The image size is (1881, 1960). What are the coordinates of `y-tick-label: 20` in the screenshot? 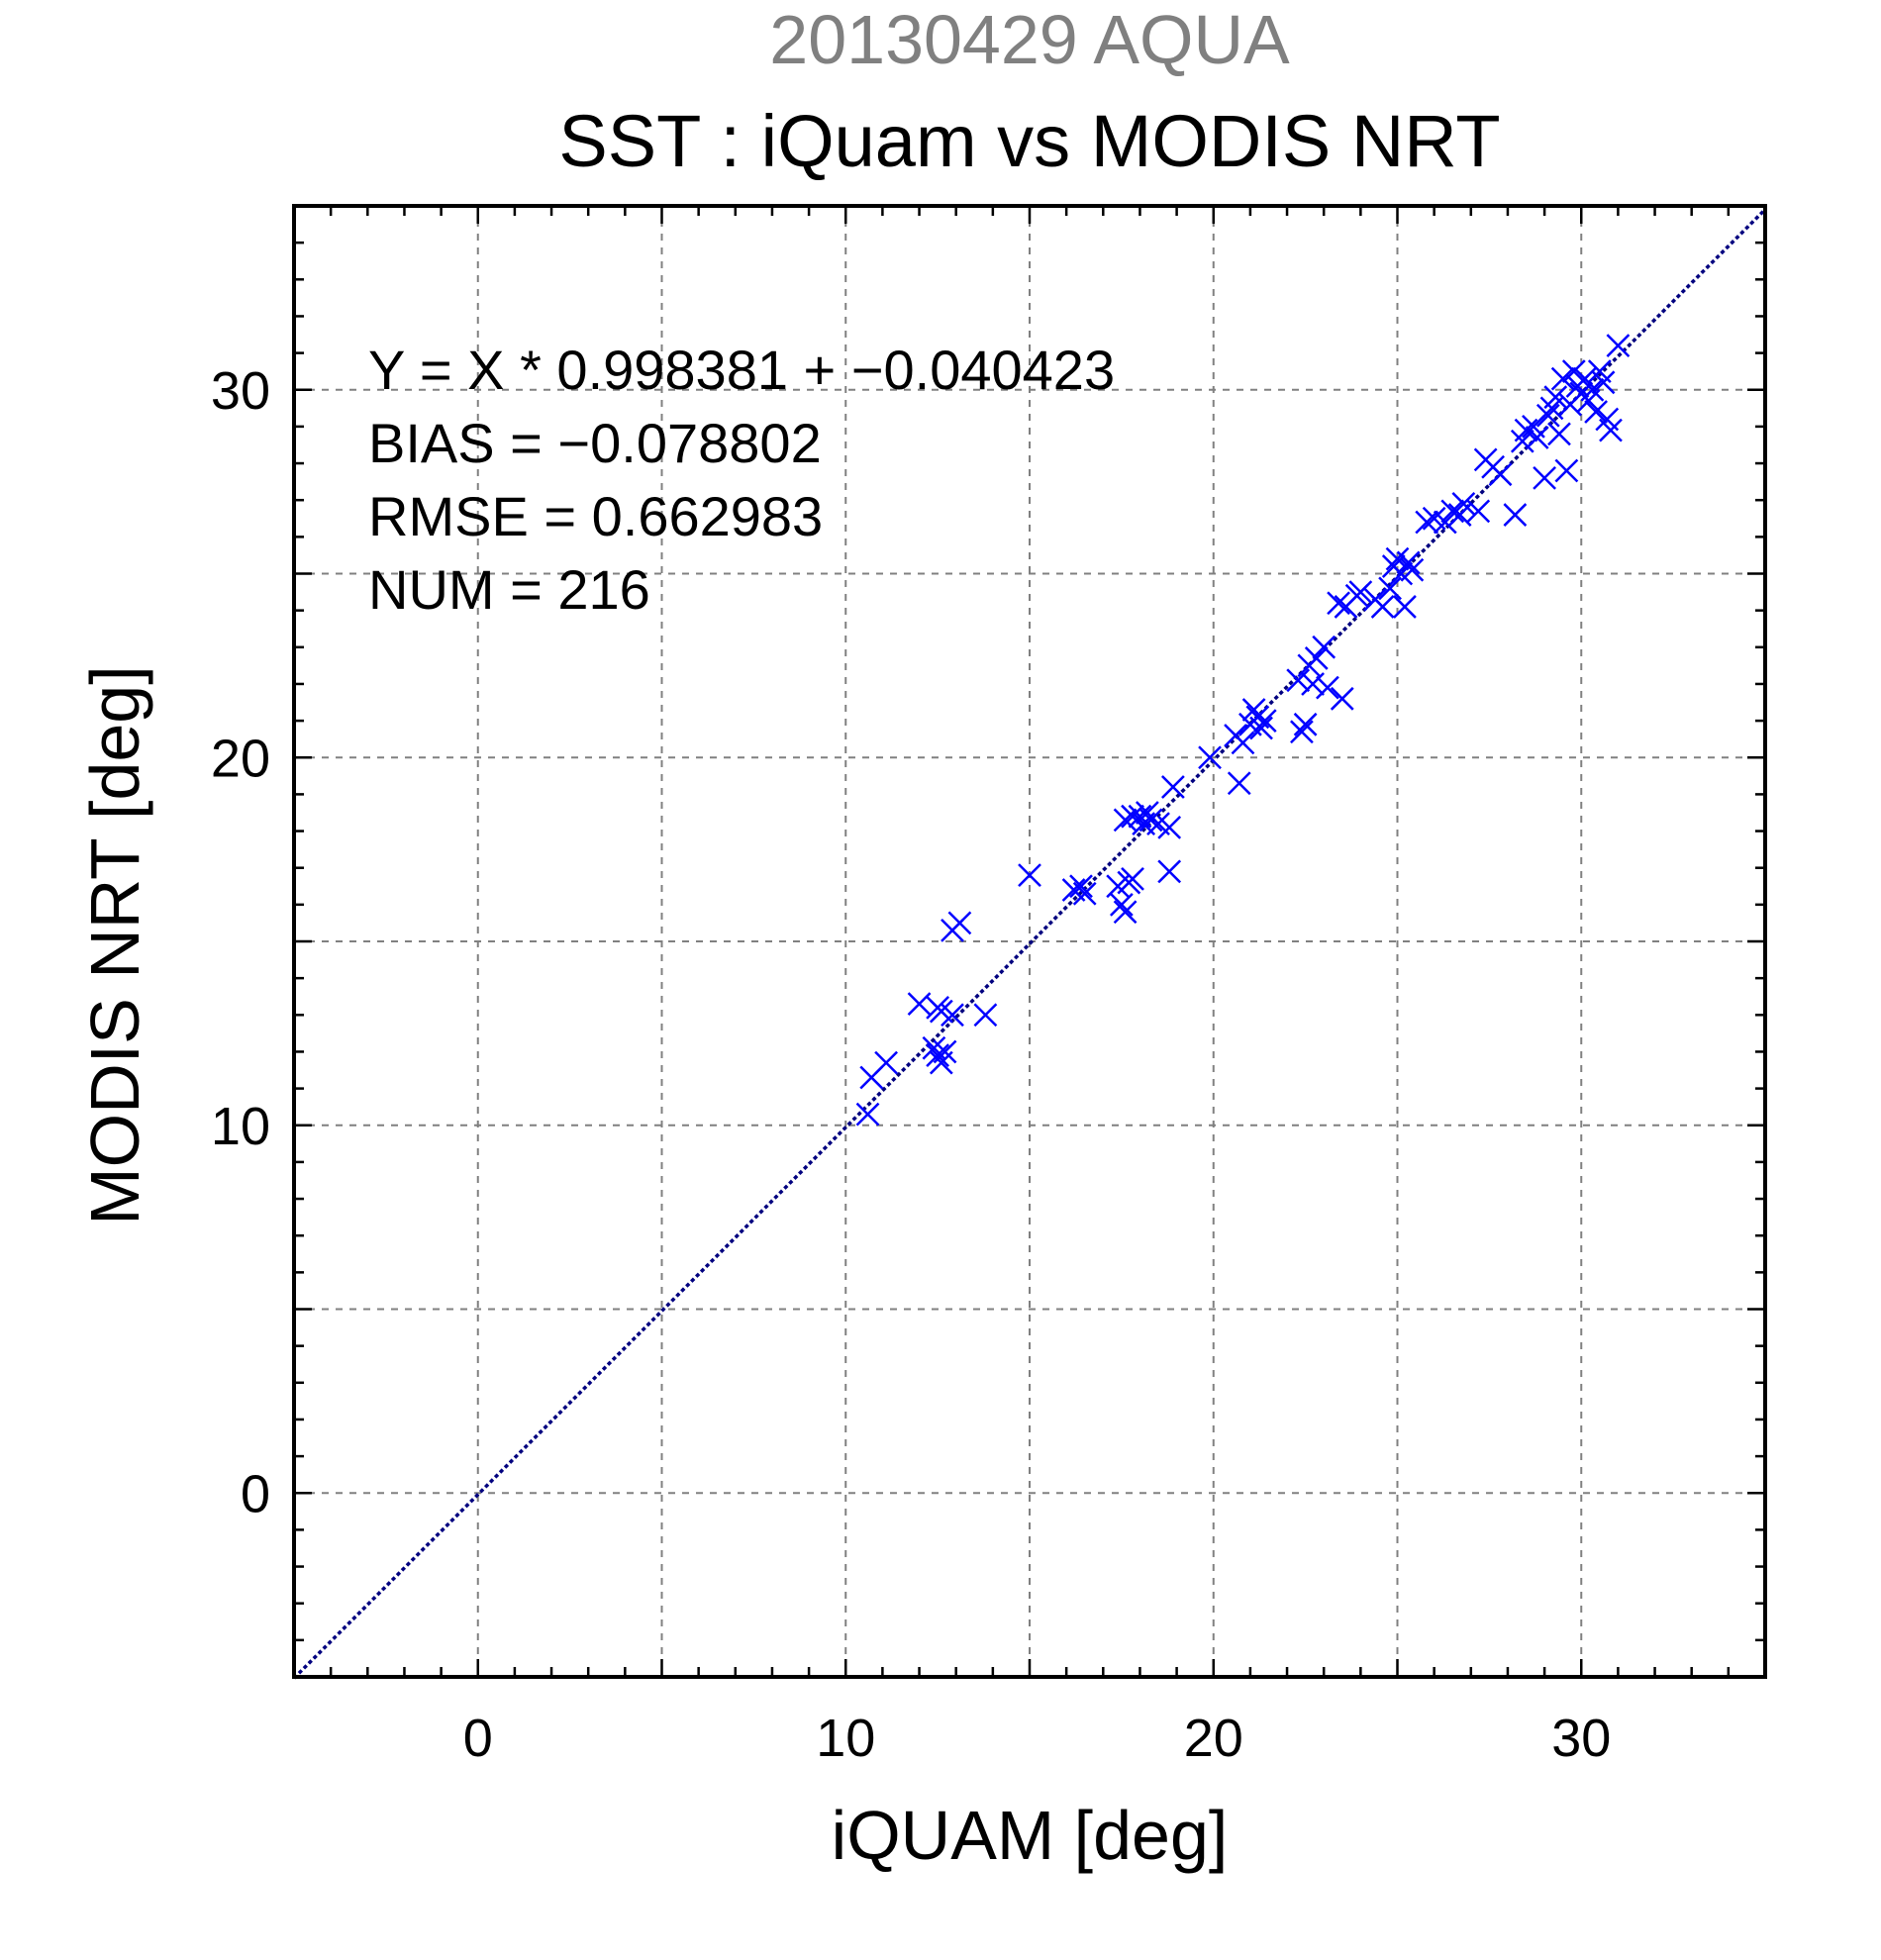 It's located at (241, 758).